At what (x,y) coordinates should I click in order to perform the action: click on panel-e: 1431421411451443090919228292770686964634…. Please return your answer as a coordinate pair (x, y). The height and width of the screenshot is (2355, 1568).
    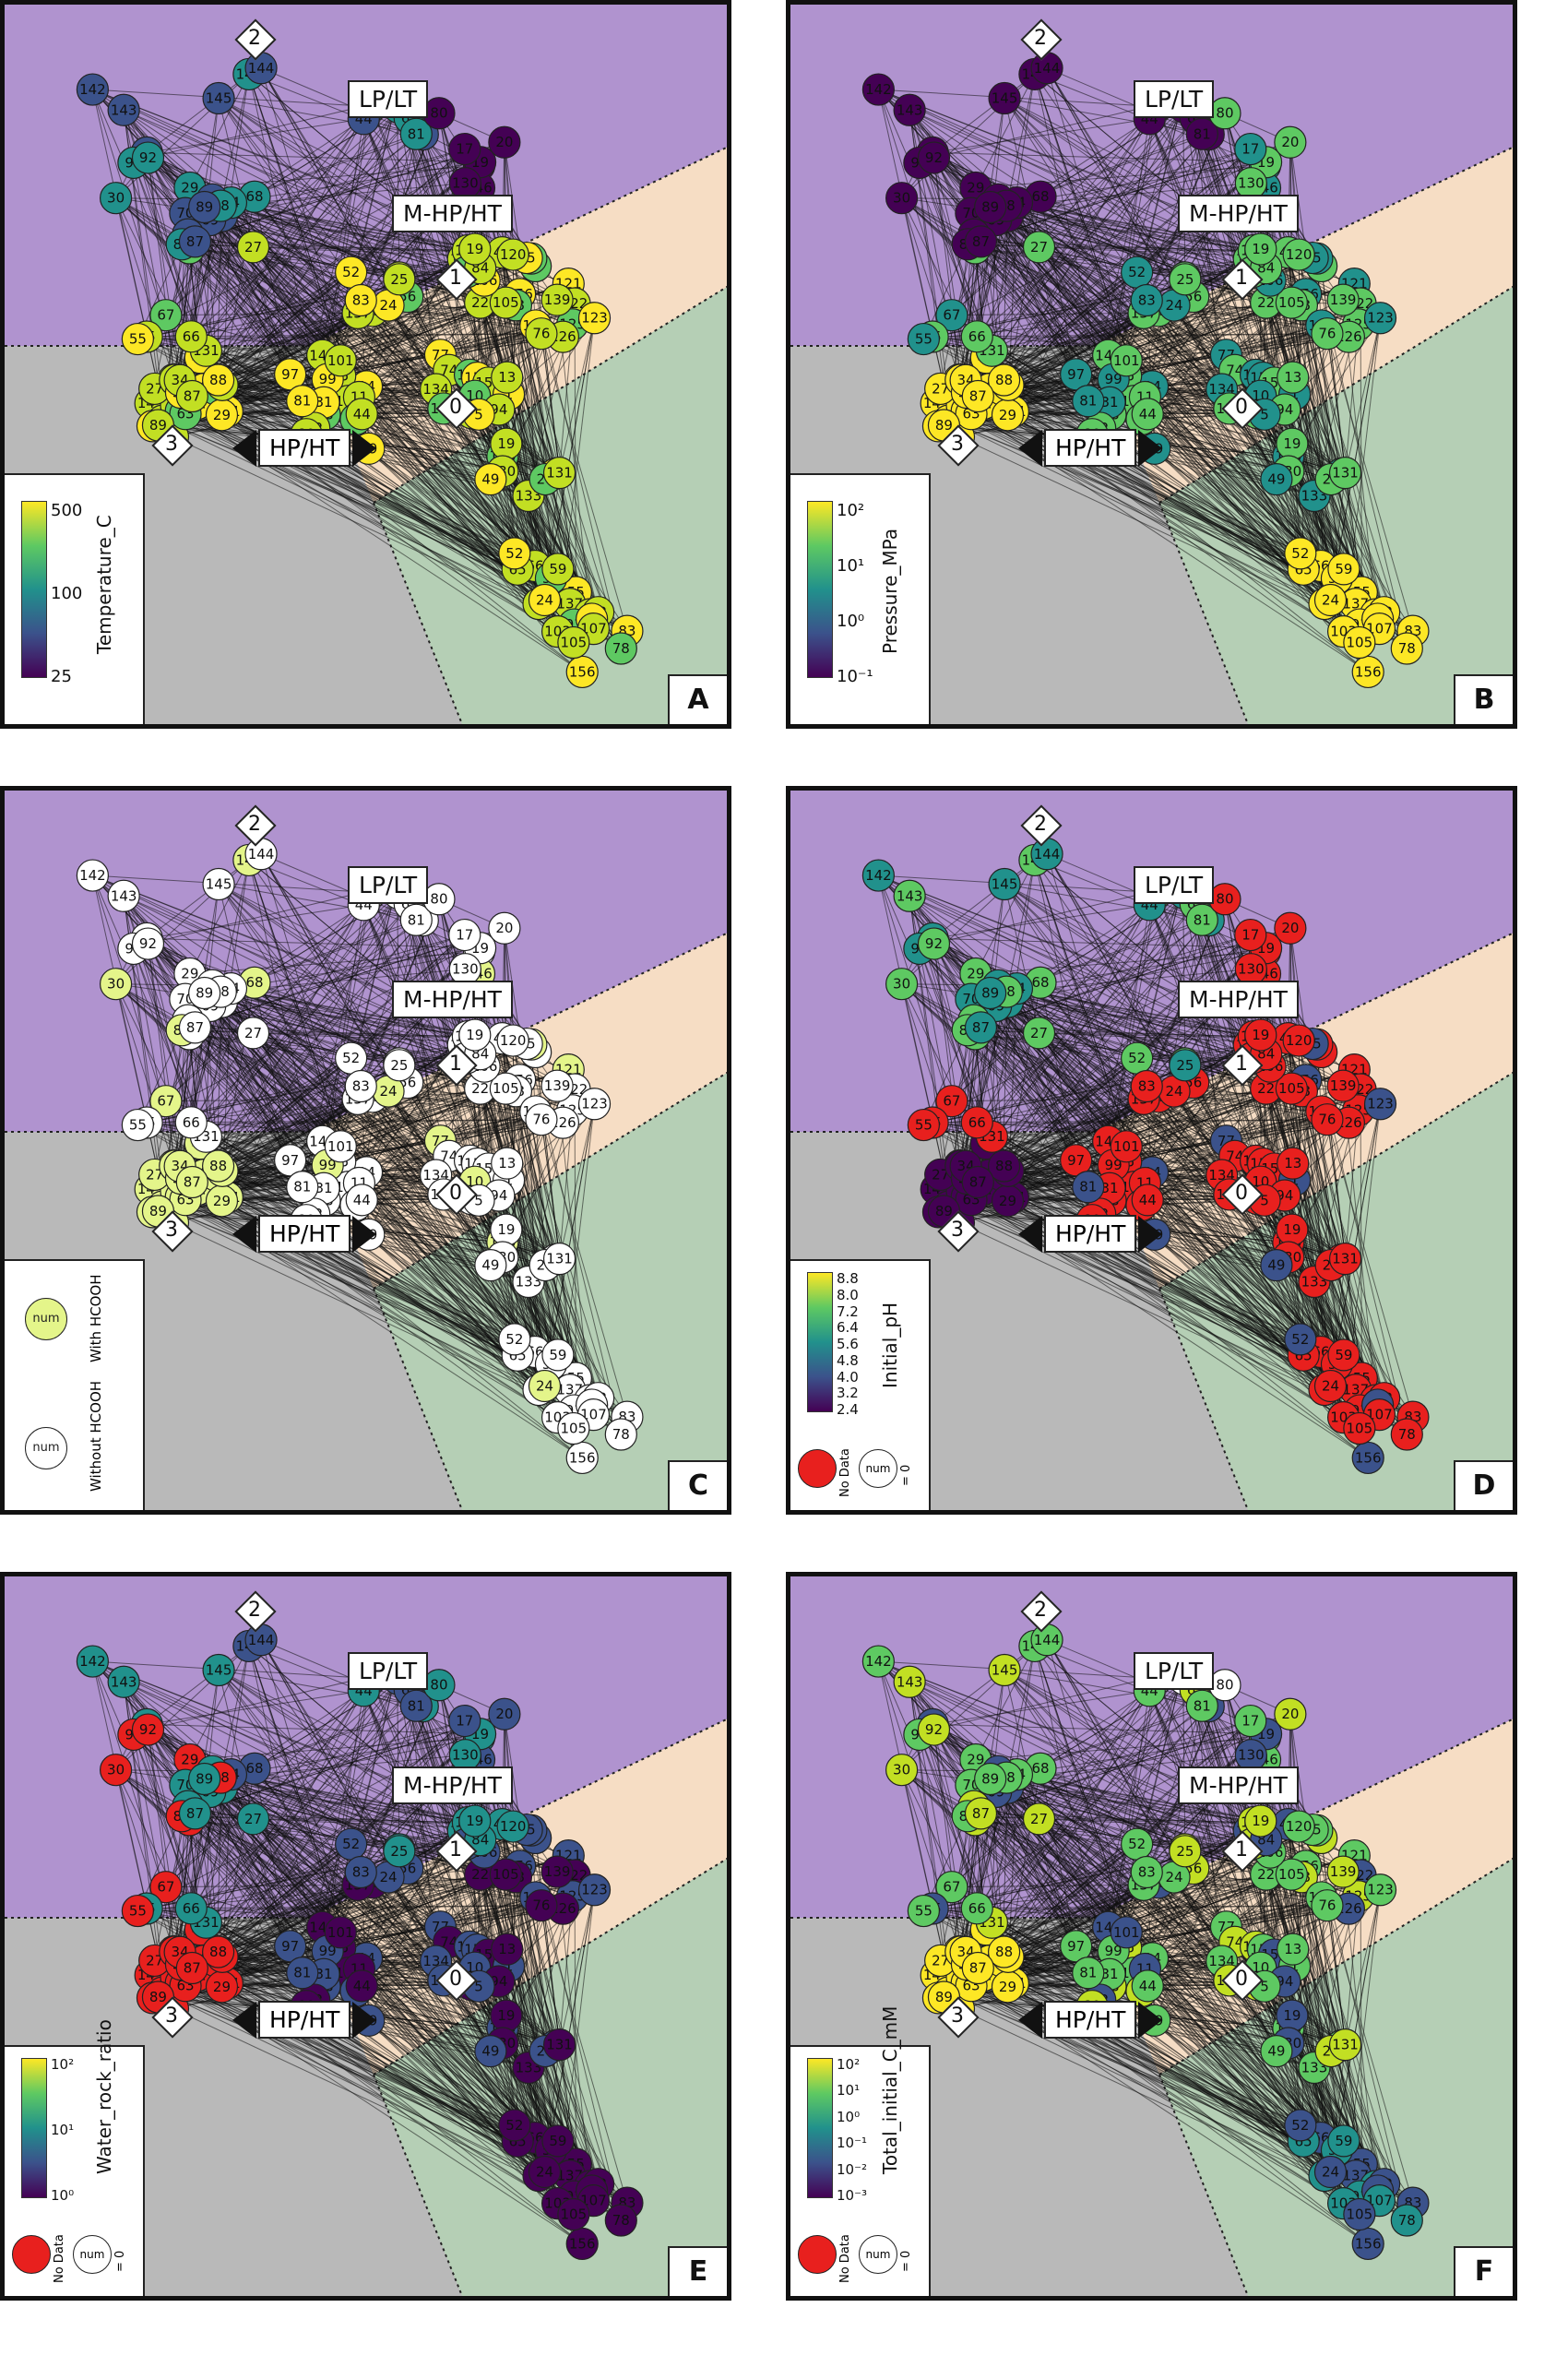
    Looking at the image, I should click on (365, 1936).